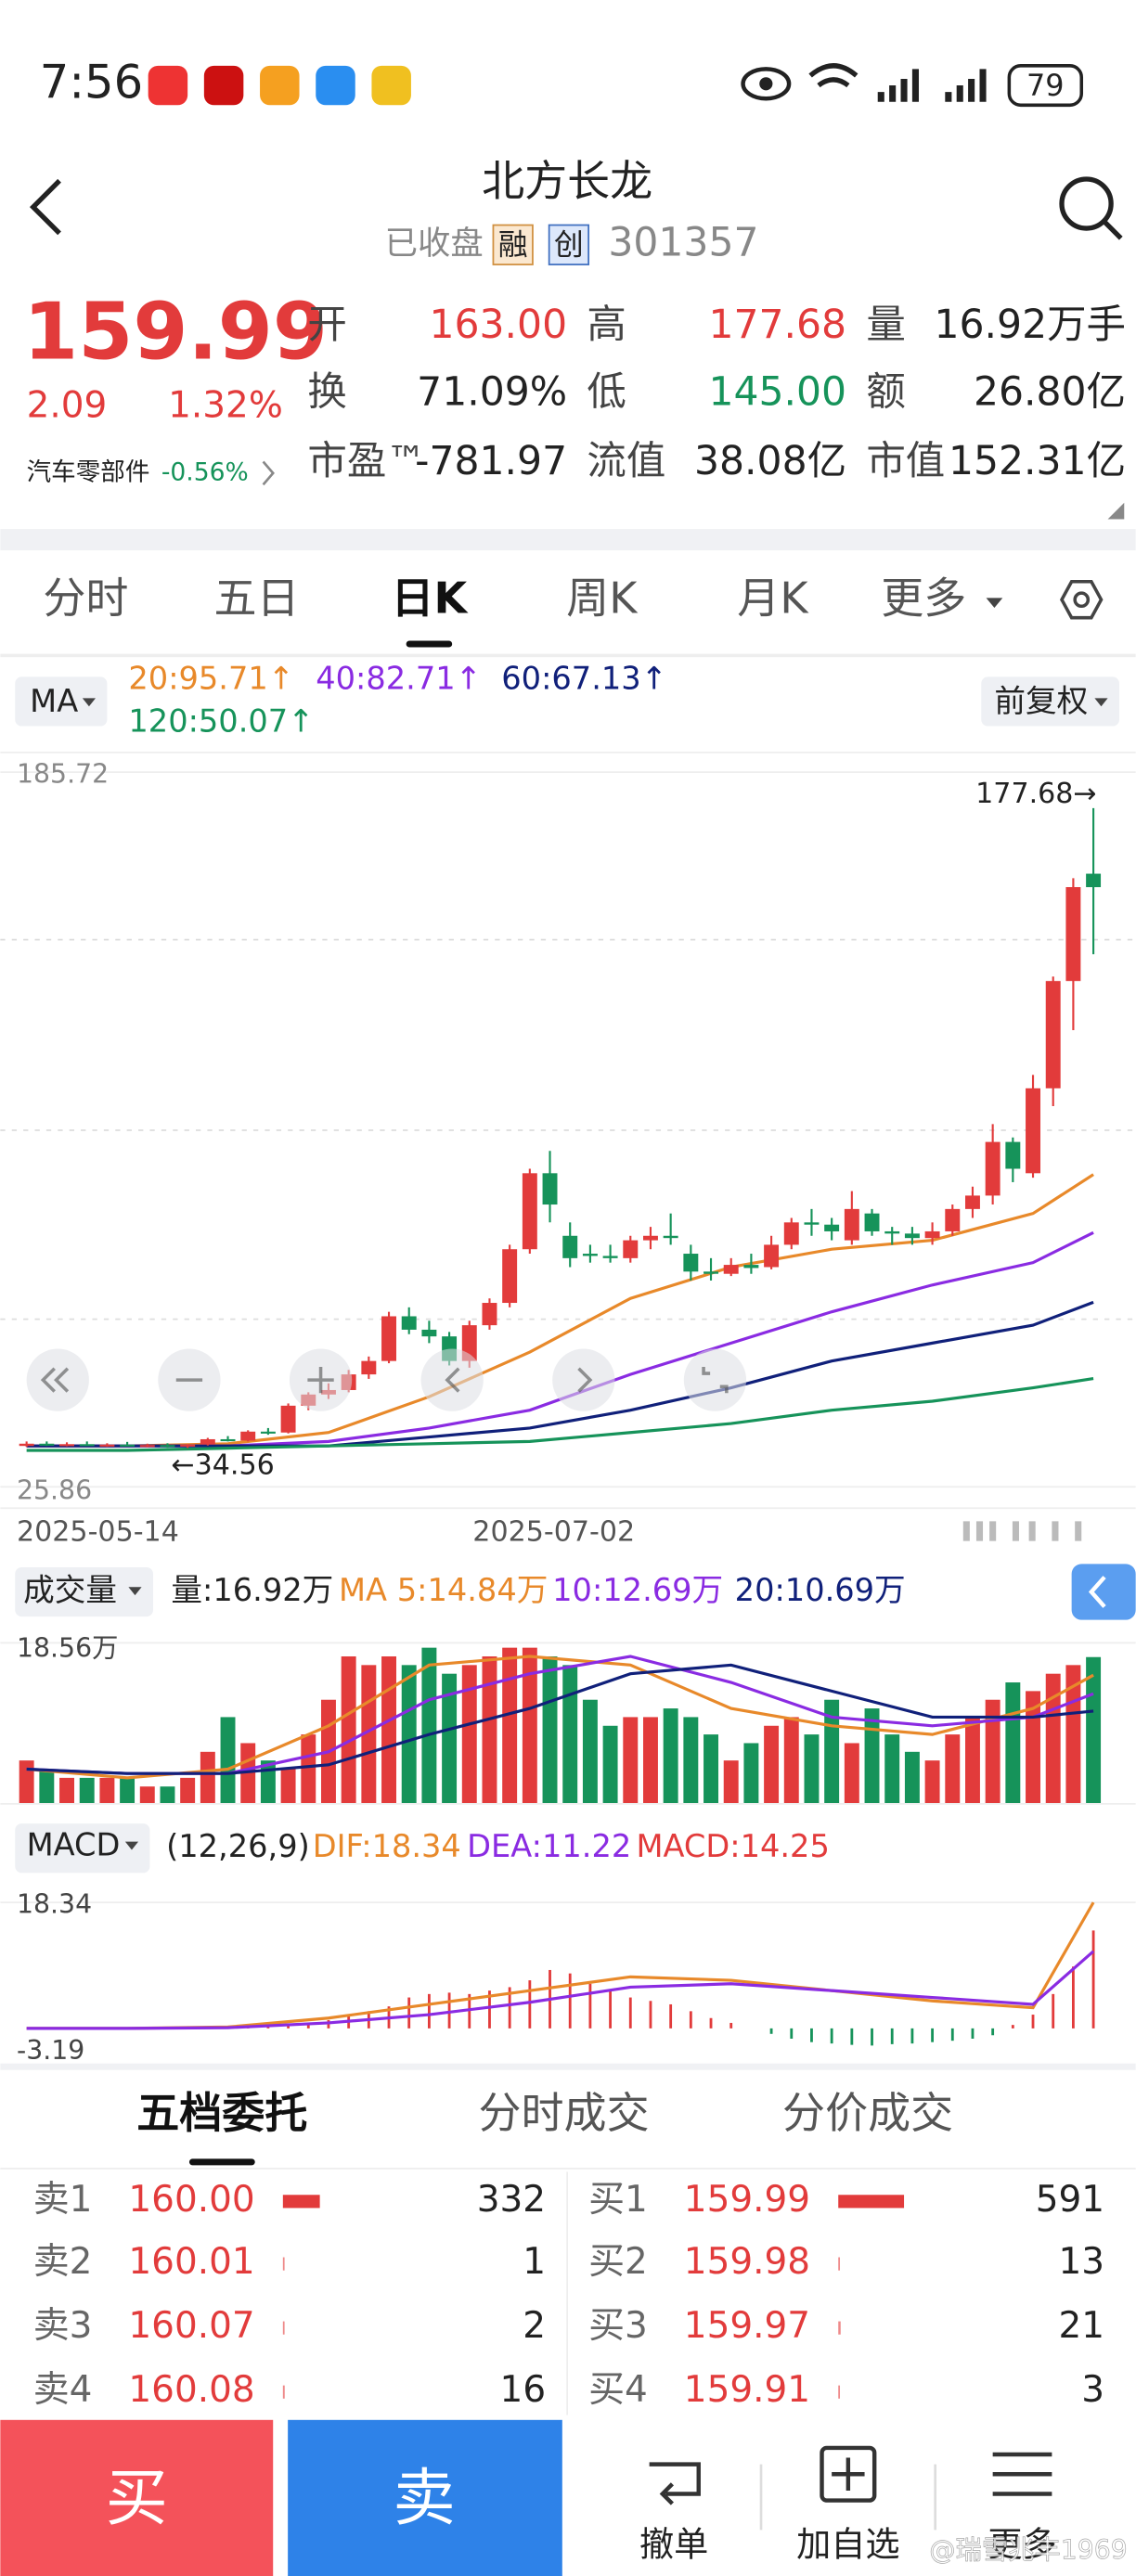  I want to click on price: 159.99, so click(175, 332).